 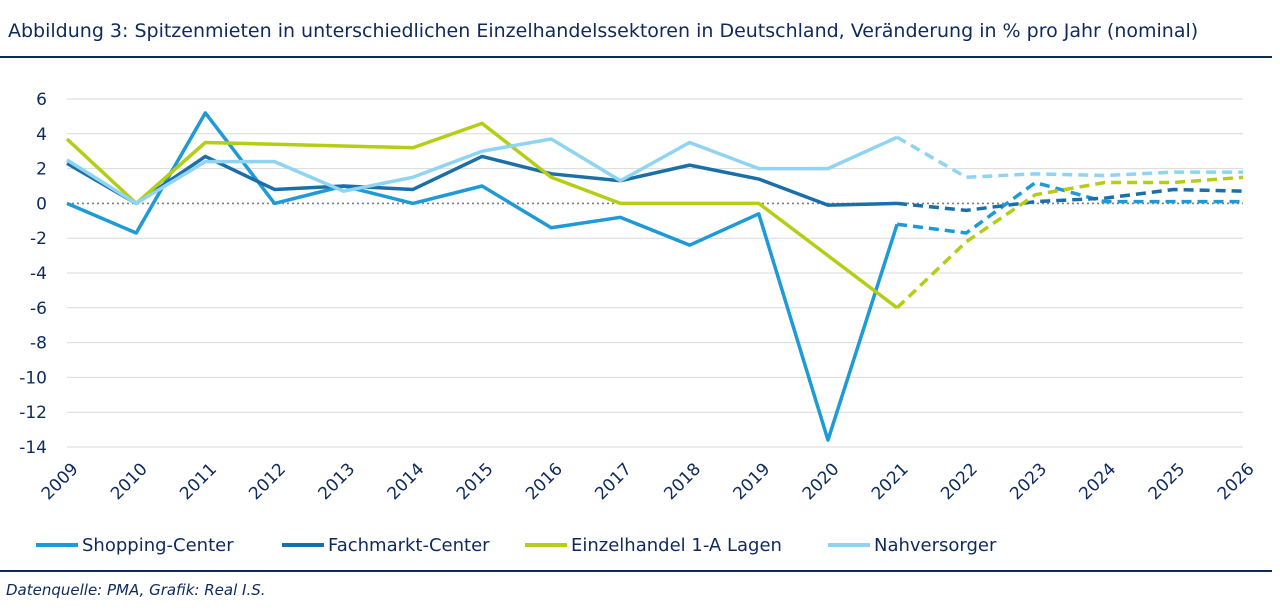 I want to click on x-tick-label: 2009, so click(x=60, y=481).